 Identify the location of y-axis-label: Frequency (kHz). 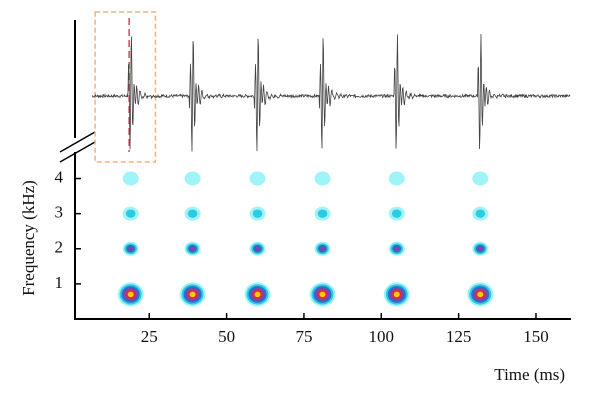
(28, 238).